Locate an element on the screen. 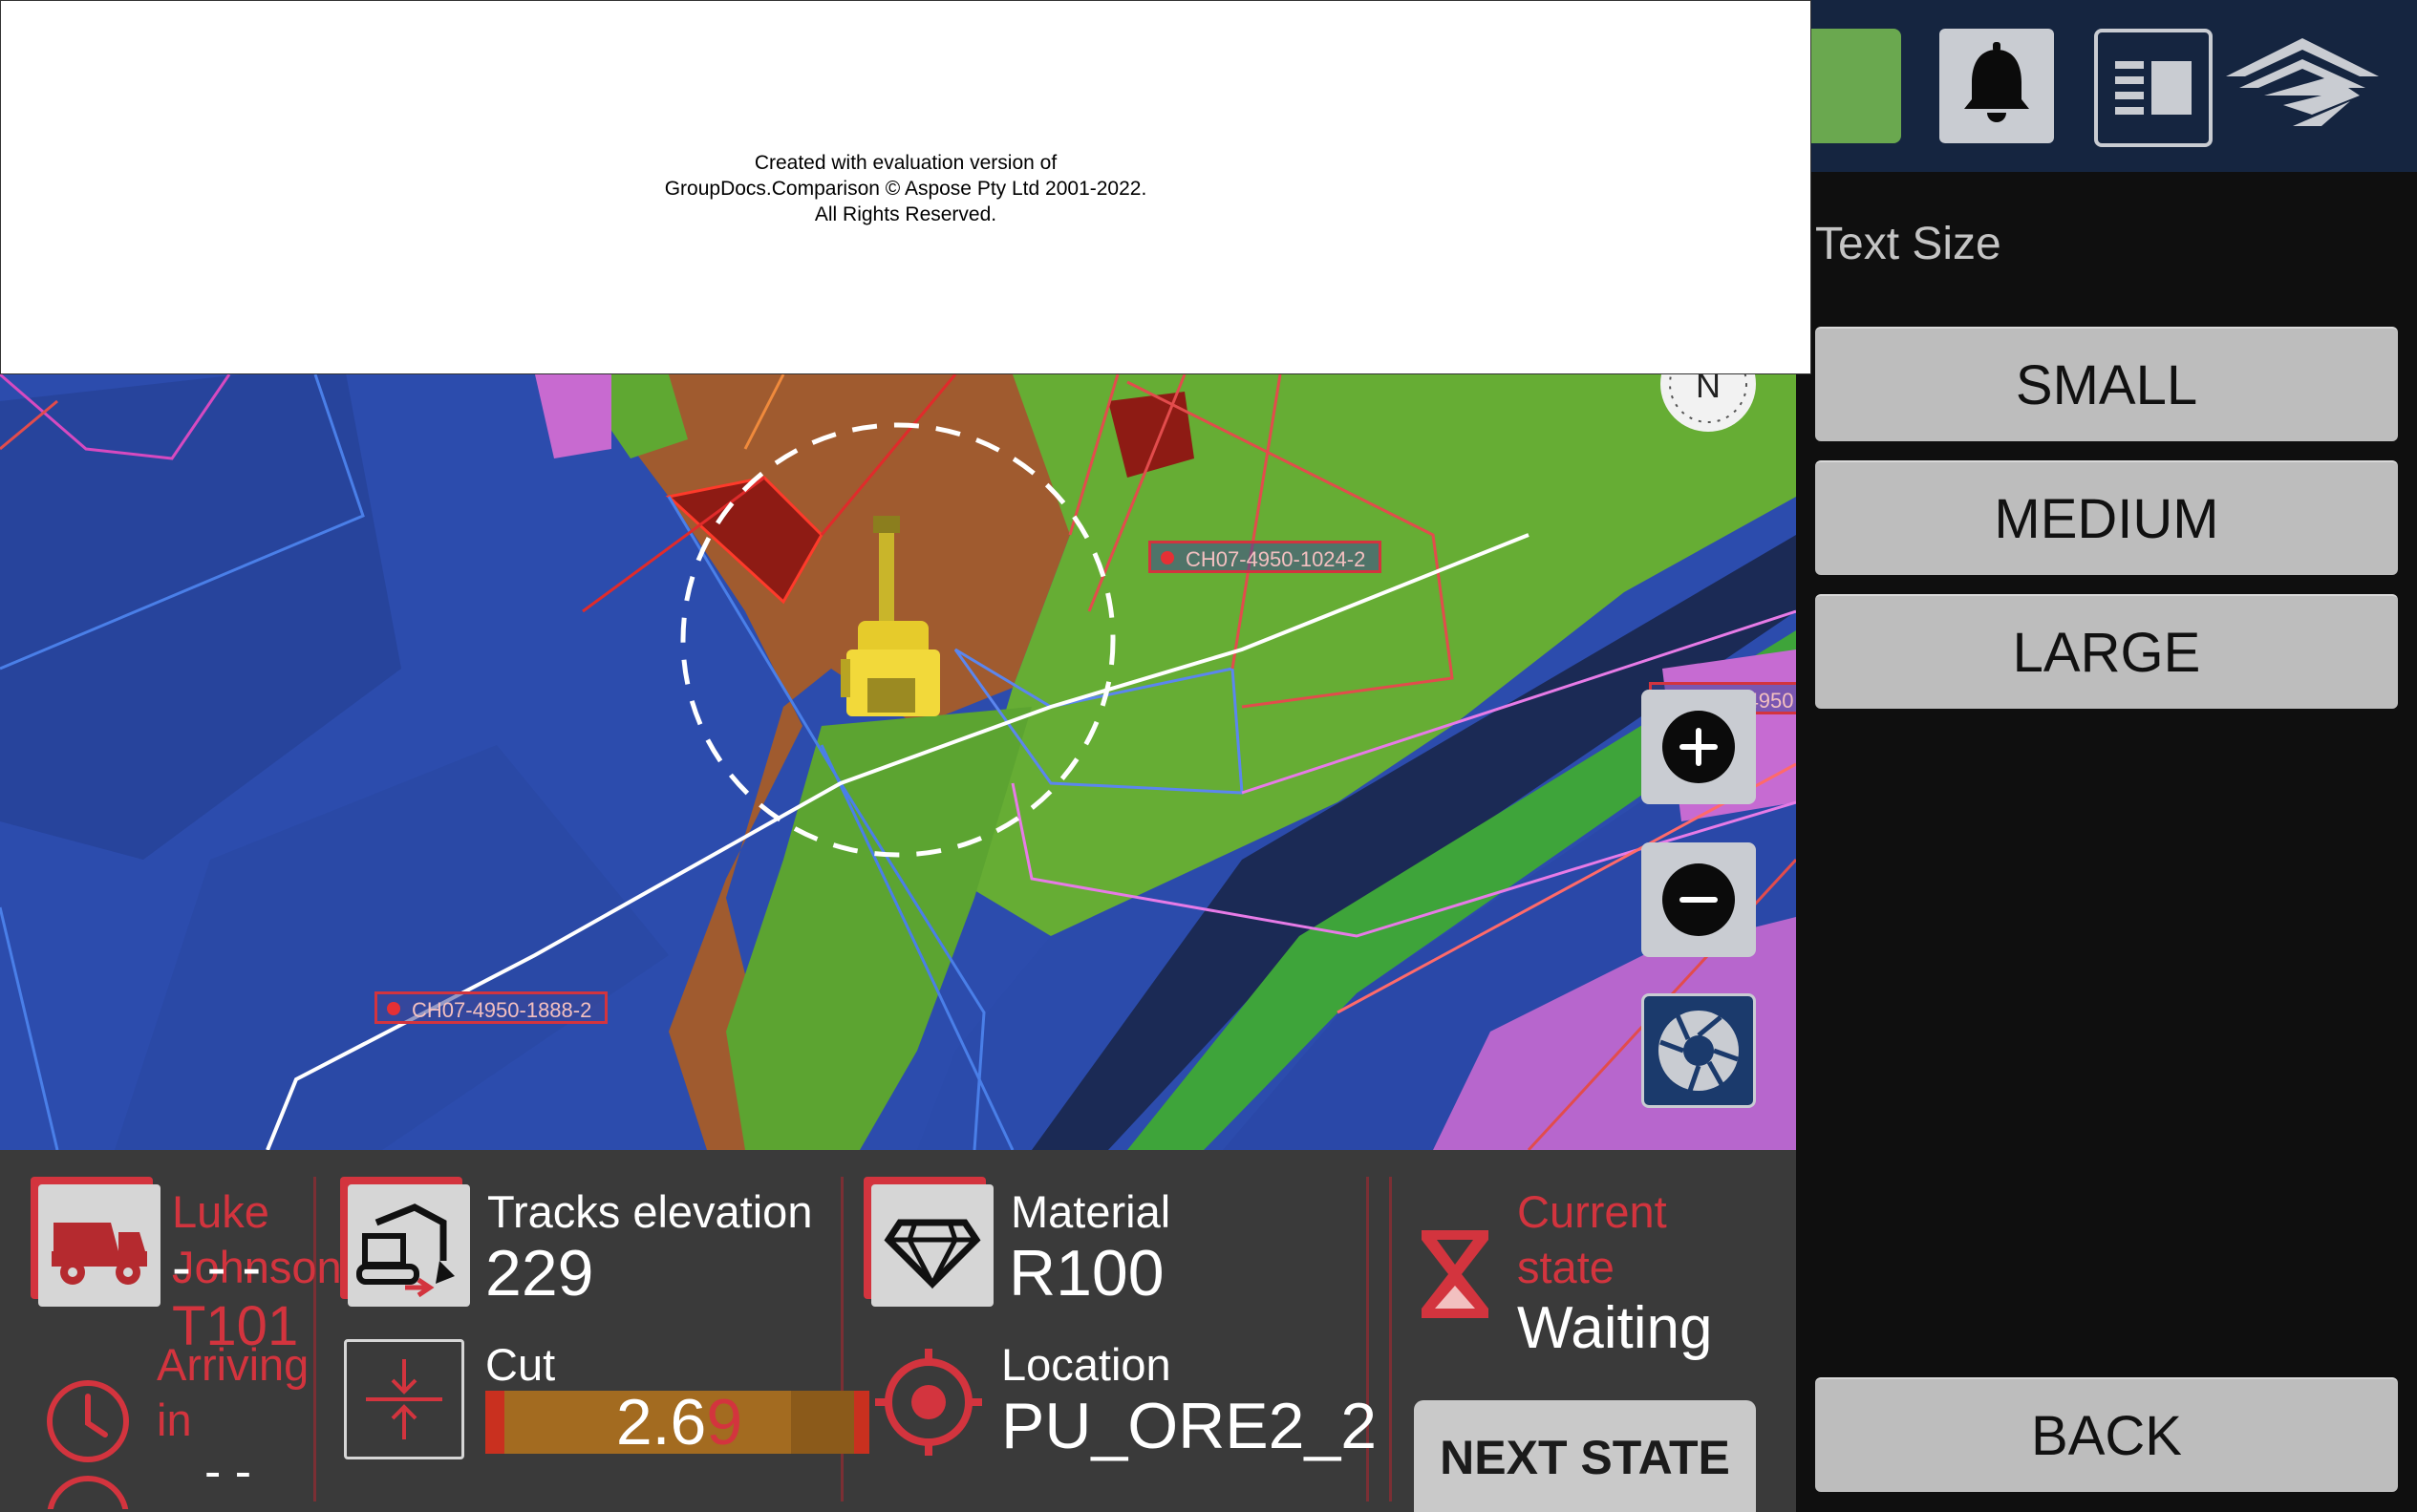 The width and height of the screenshot is (2417, 1512). excavator-icon is located at coordinates (406, 1250).